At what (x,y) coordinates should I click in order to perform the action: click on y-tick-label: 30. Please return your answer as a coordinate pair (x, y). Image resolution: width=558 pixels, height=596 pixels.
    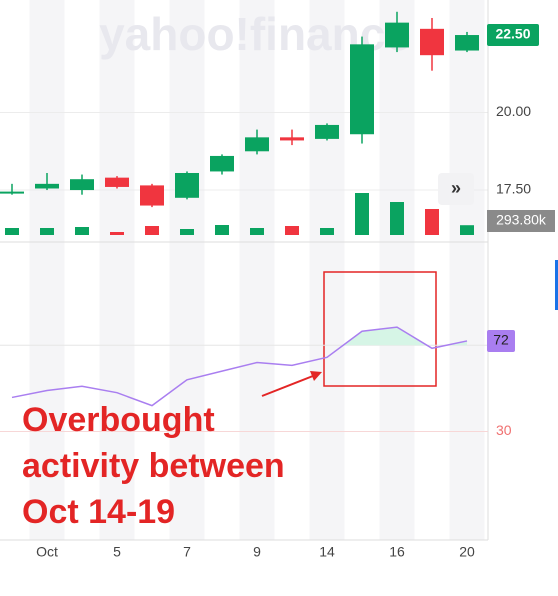
    Looking at the image, I should click on (504, 430).